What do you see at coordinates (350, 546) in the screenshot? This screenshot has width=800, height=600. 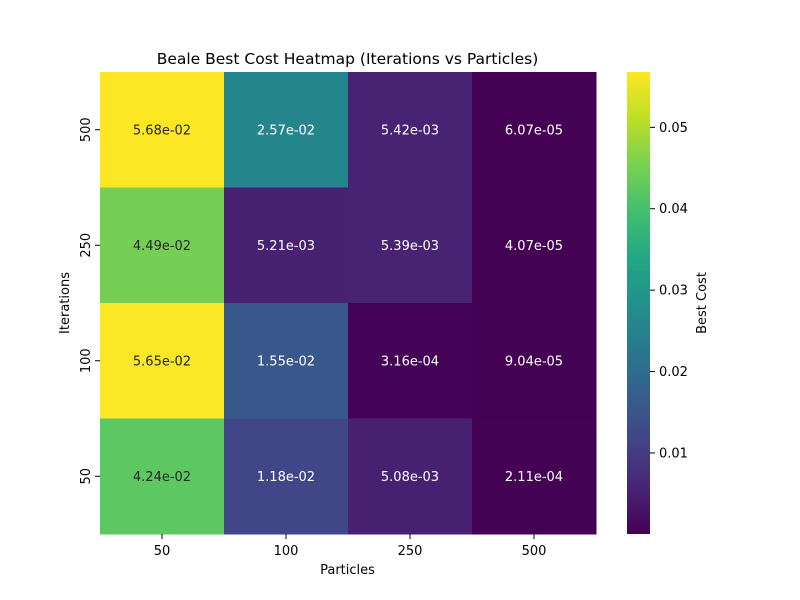 I see `x-axis-ticks: 50 100 250 500` at bounding box center [350, 546].